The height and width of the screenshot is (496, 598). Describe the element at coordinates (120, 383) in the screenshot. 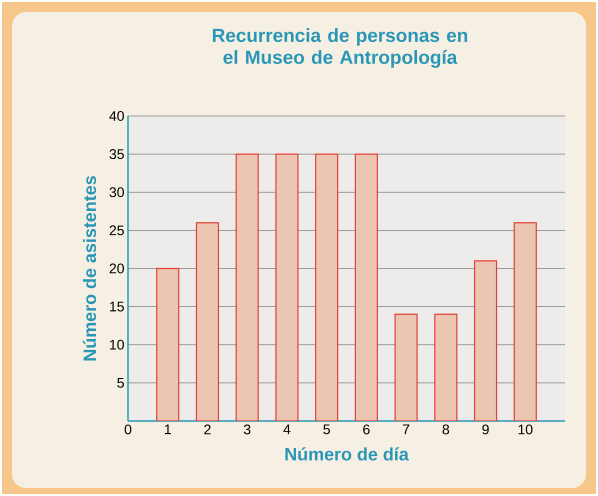

I see `y-tick-label: 5` at that location.